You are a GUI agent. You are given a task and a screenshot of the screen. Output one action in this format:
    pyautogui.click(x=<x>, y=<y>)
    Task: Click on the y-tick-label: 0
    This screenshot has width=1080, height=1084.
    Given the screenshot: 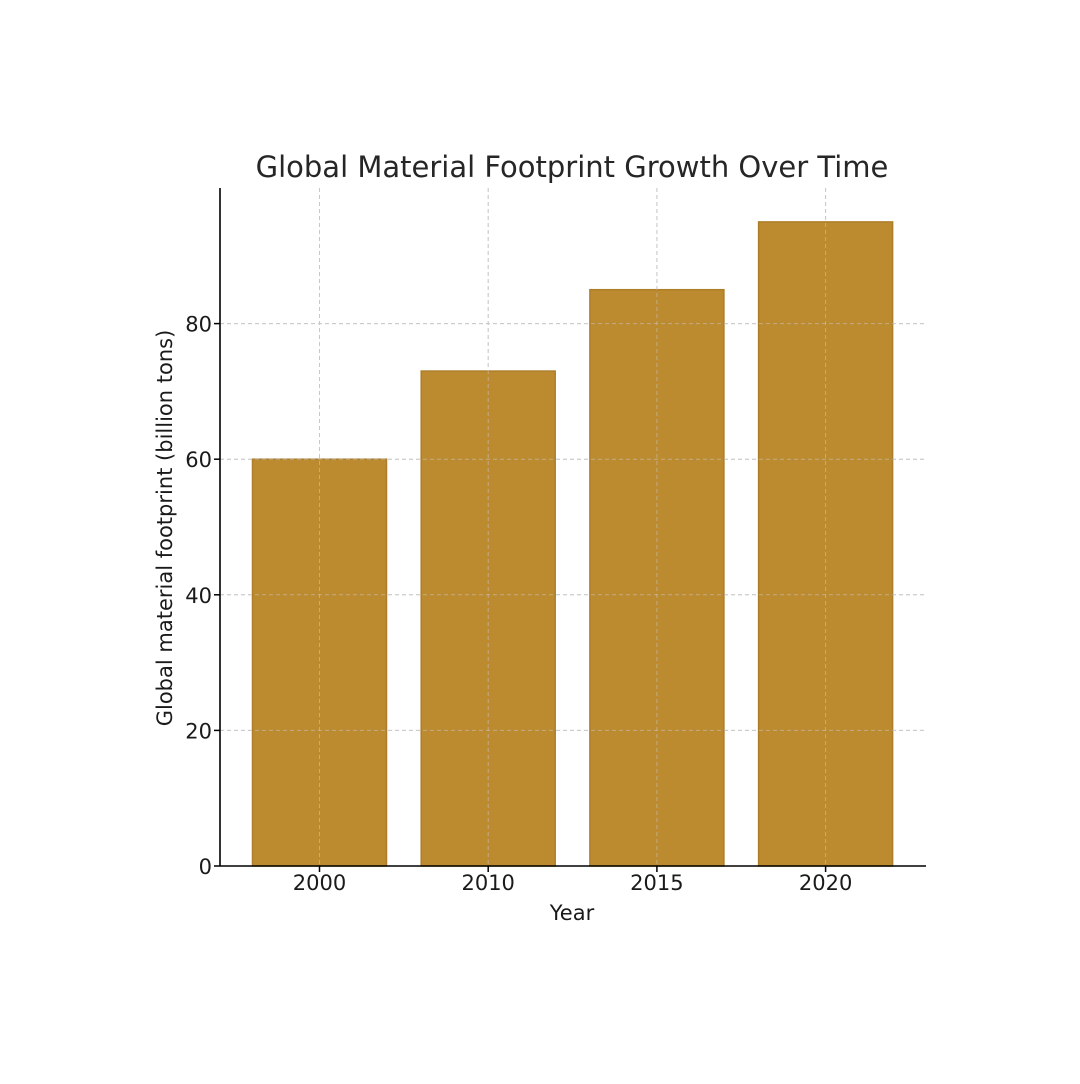 What is the action you would take?
    pyautogui.click(x=205, y=867)
    